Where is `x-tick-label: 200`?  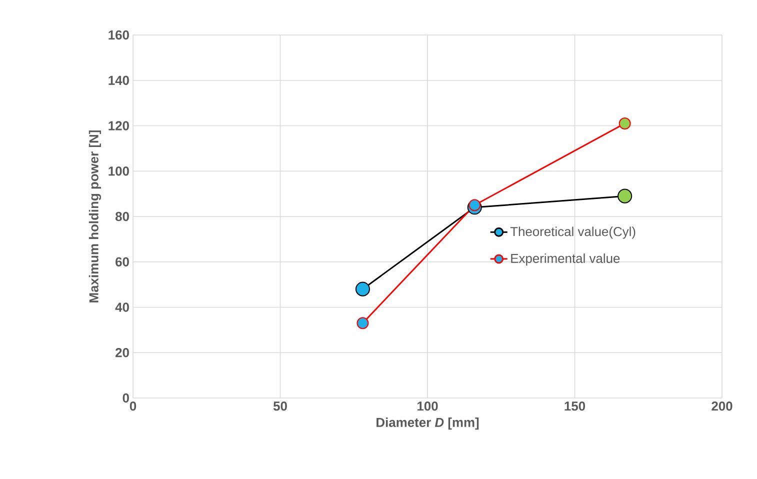
x-tick-label: 200 is located at coordinates (722, 406).